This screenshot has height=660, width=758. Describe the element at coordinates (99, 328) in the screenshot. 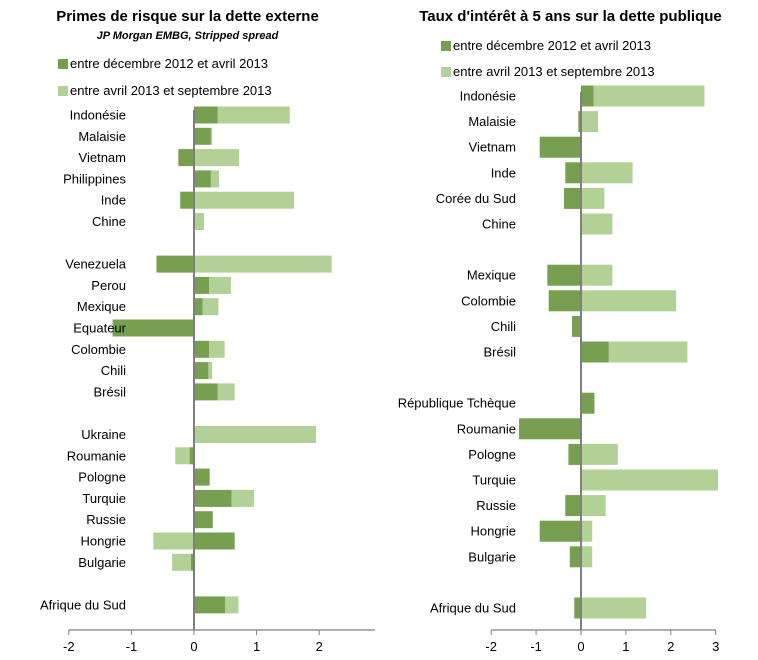

I see `category-label: Equateur` at that location.